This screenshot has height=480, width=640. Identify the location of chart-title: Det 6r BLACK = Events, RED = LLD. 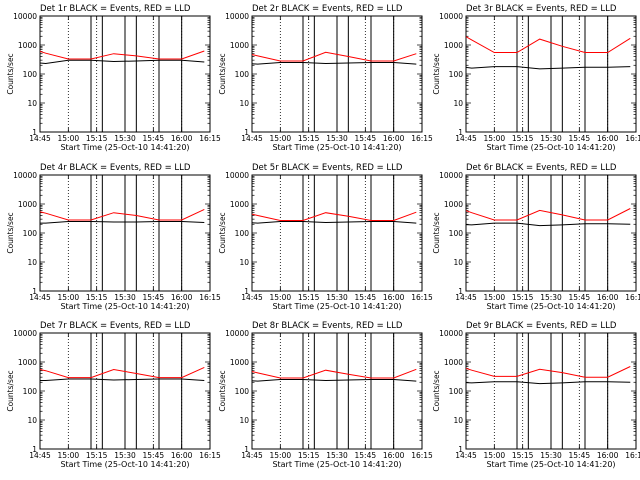
(541, 168).